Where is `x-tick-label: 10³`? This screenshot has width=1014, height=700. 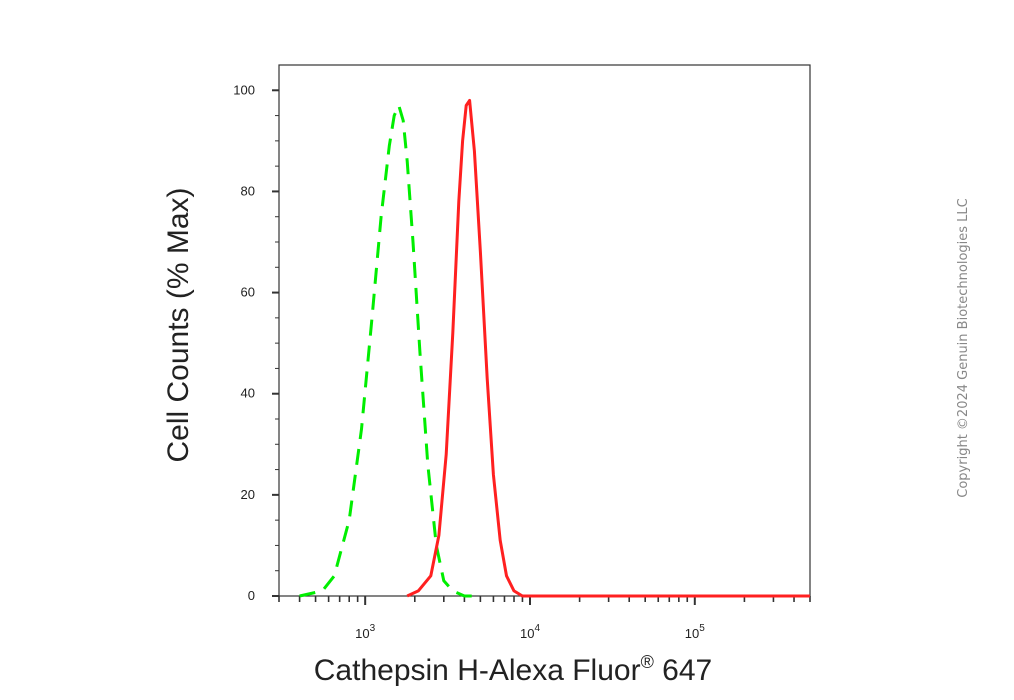 x-tick-label: 10³ is located at coordinates (365, 632).